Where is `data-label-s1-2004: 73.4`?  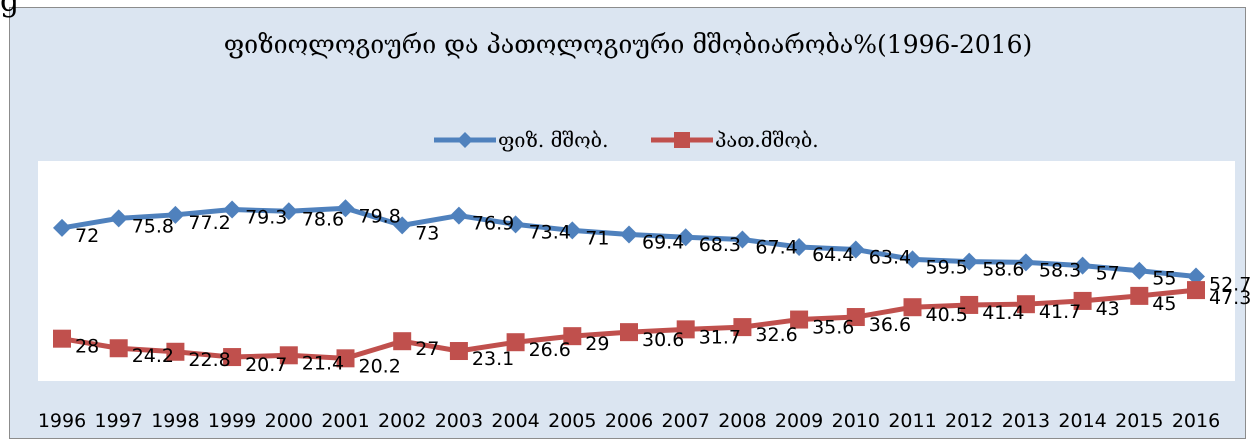
data-label-s1-2004: 73.4 is located at coordinates (550, 232).